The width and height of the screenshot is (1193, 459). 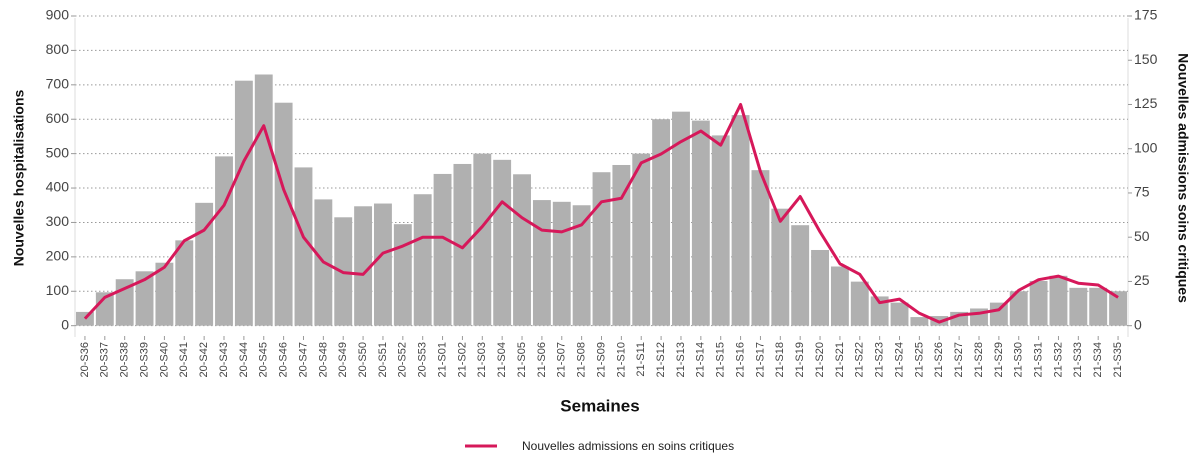 What do you see at coordinates (58, 221) in the screenshot?
I see `y-tick-label: 300` at bounding box center [58, 221].